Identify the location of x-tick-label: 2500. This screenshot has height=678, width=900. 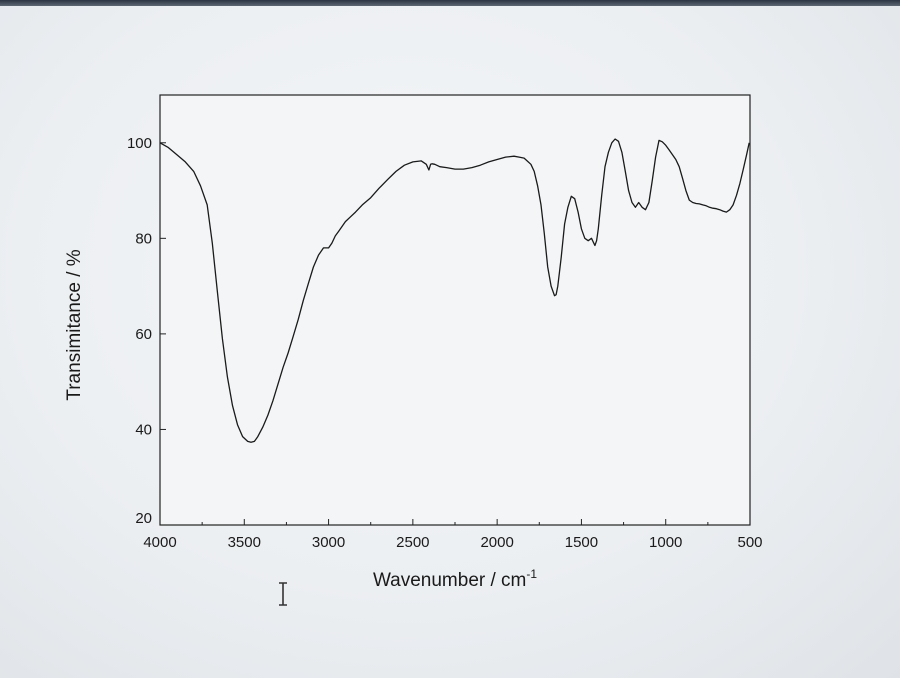
(412, 542).